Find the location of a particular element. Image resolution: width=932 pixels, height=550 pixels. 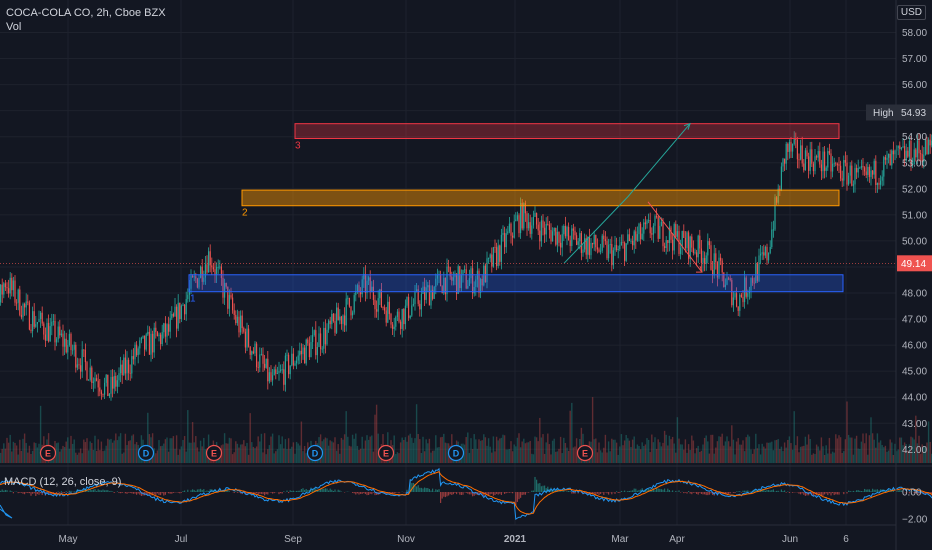

marker-label: D is located at coordinates (315, 454).